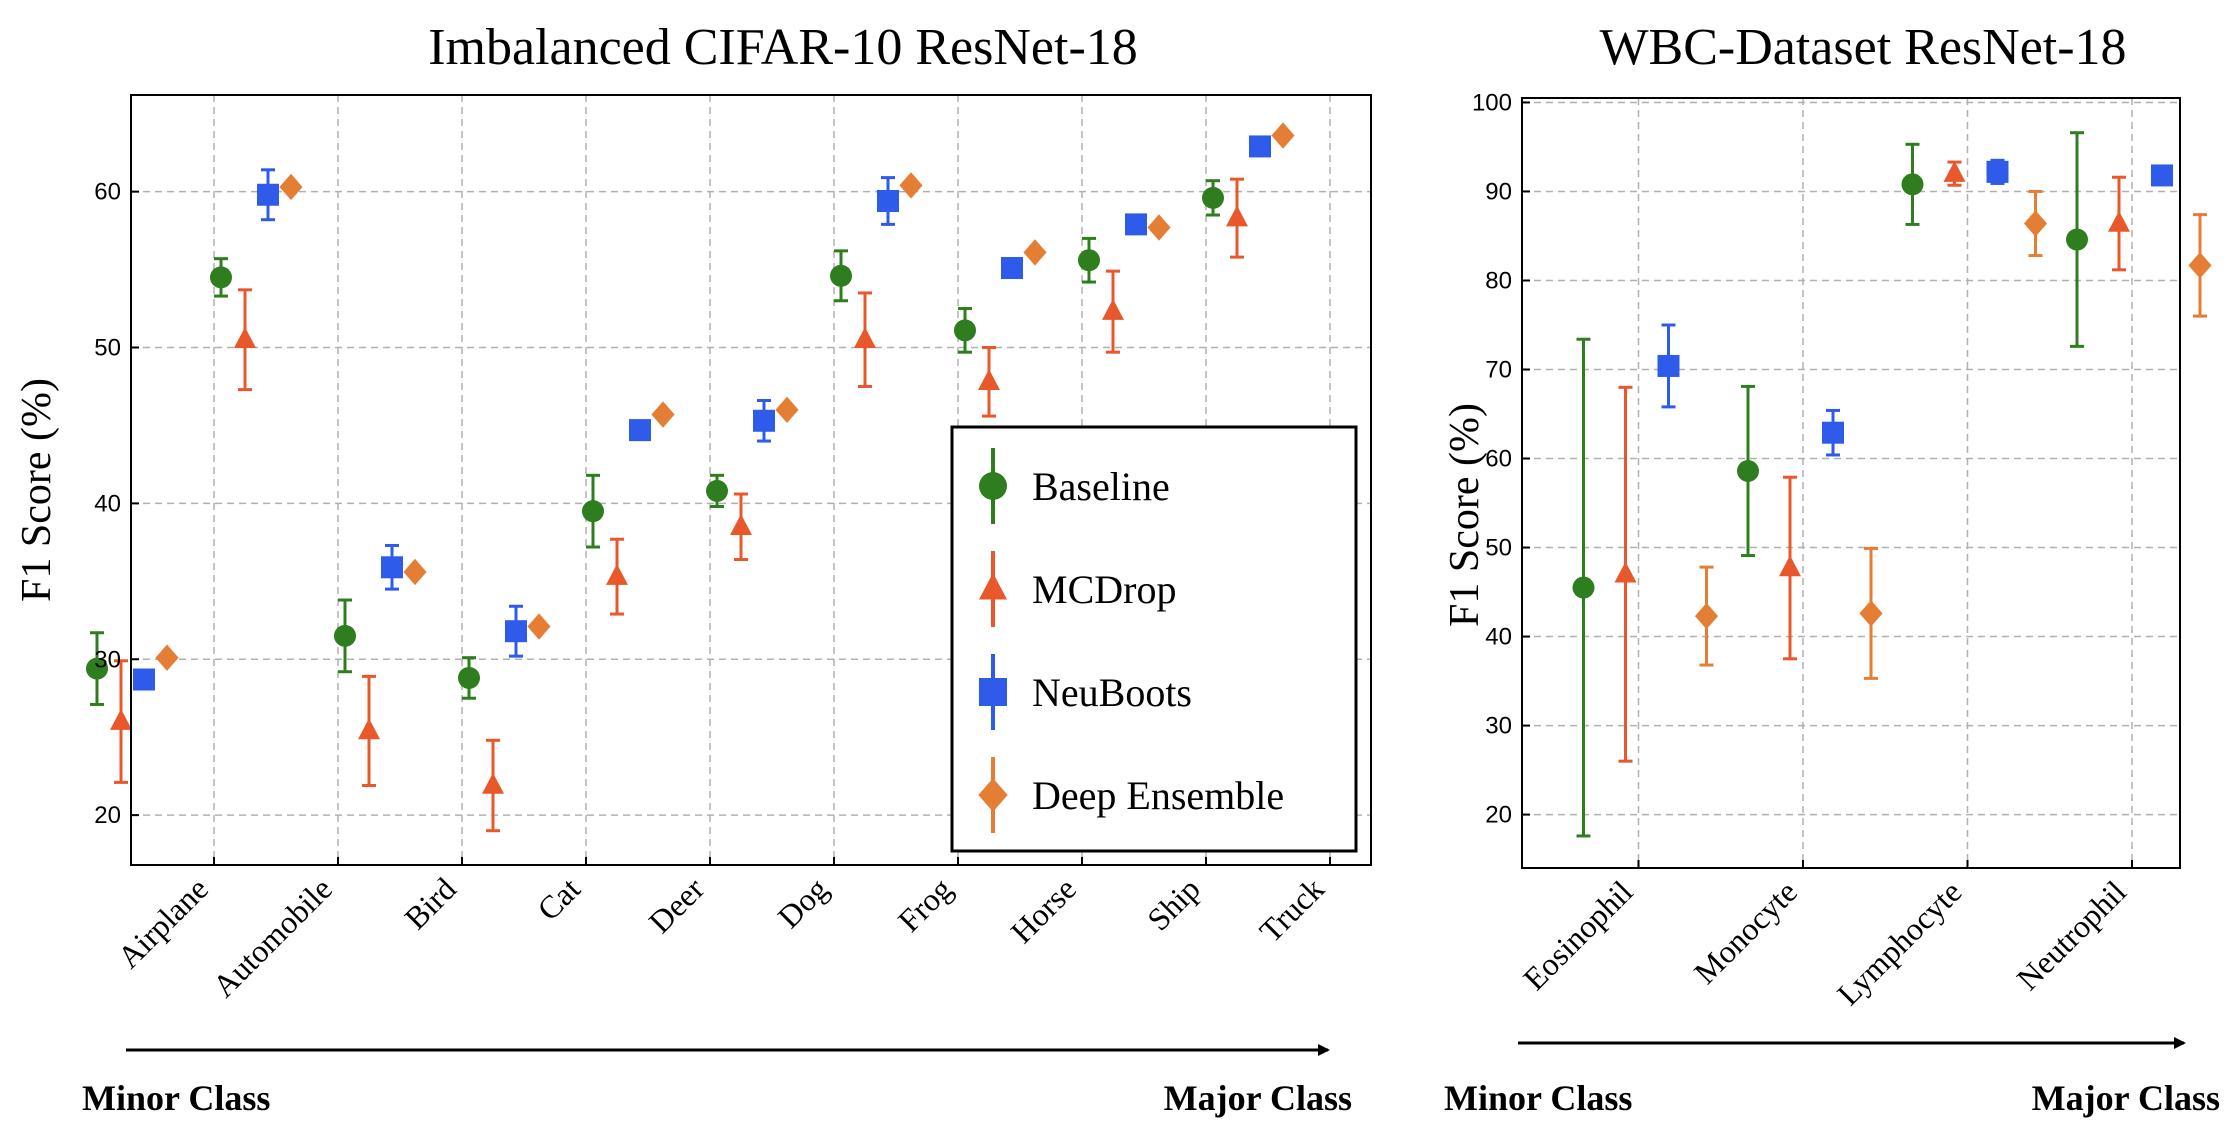  Describe the element at coordinates (1912, 184) in the screenshot. I see `point-baseline-lymphocyte` at that location.